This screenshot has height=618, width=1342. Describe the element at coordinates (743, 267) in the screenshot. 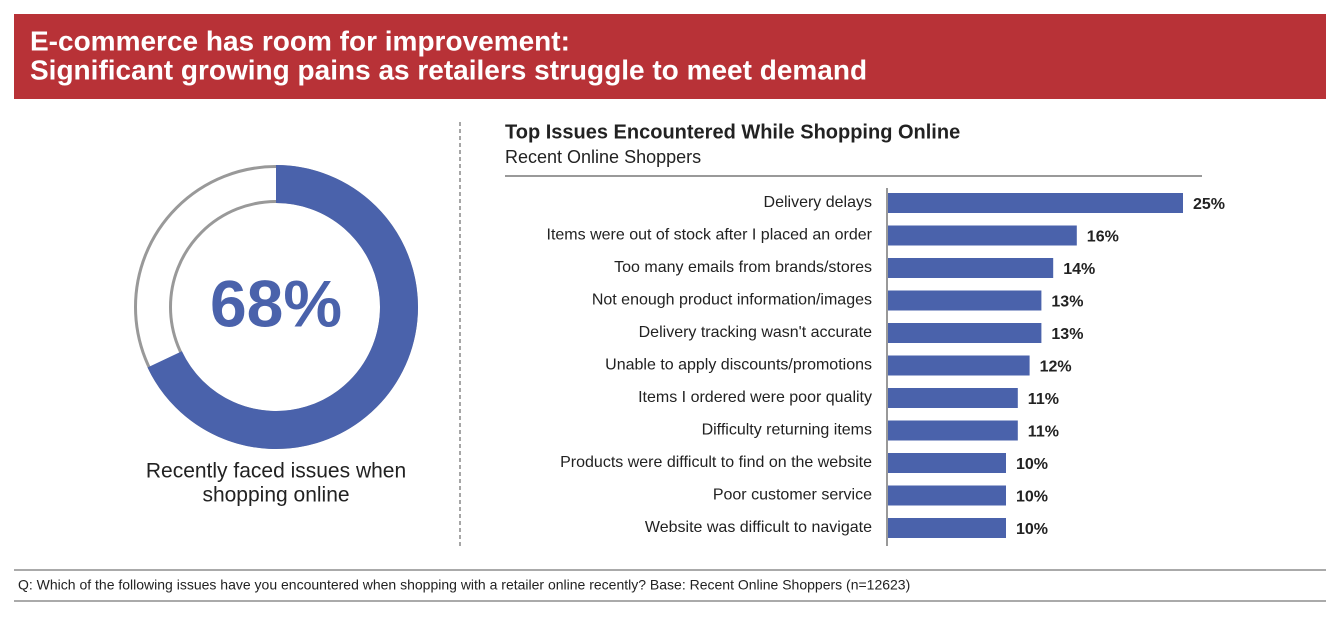

I see `category-label: Too many emails from brands/stores` at that location.